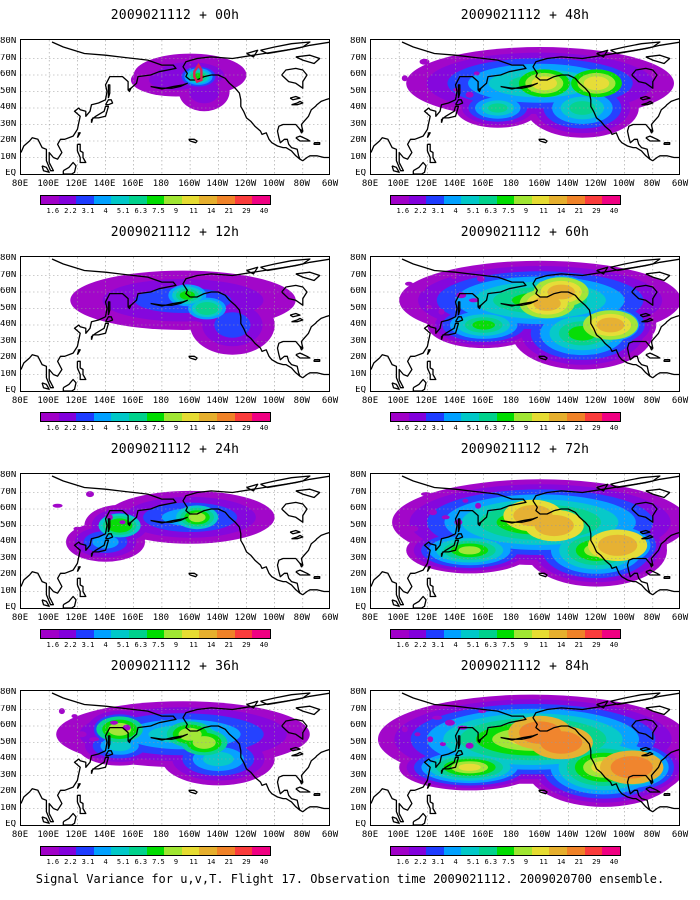 The width and height of the screenshot is (700, 900). Describe the element at coordinates (491, 211) in the screenshot. I see `colorbar-label: 6.3` at that location.